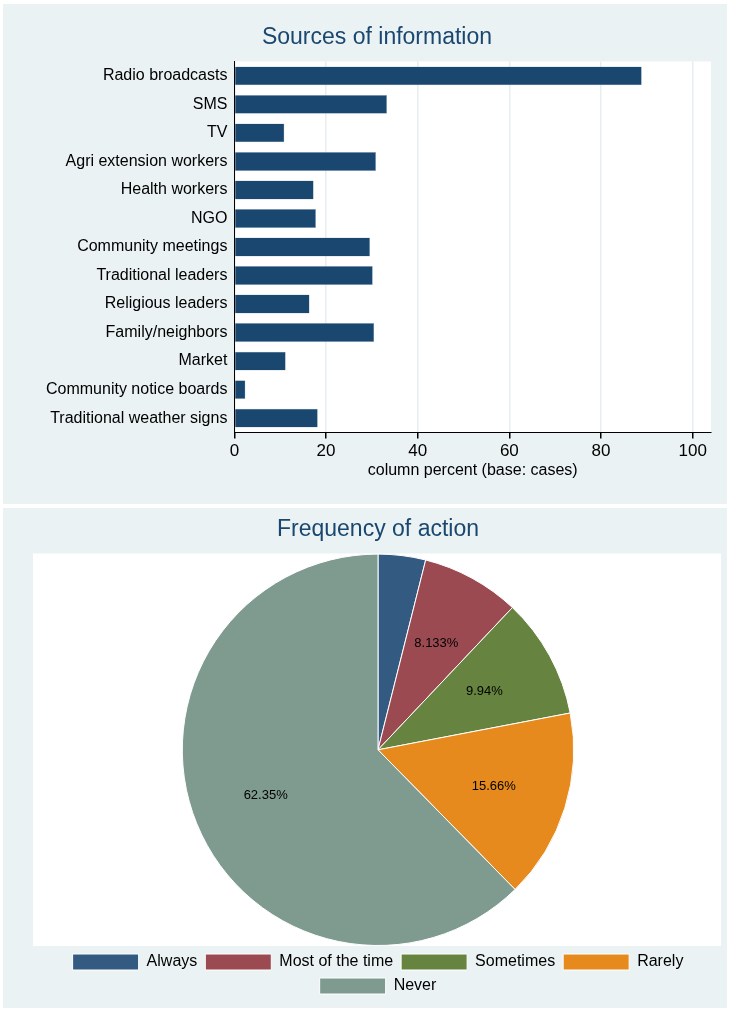  What do you see at coordinates (436, 642) in the screenshot?
I see `data-label: 8.133%` at bounding box center [436, 642].